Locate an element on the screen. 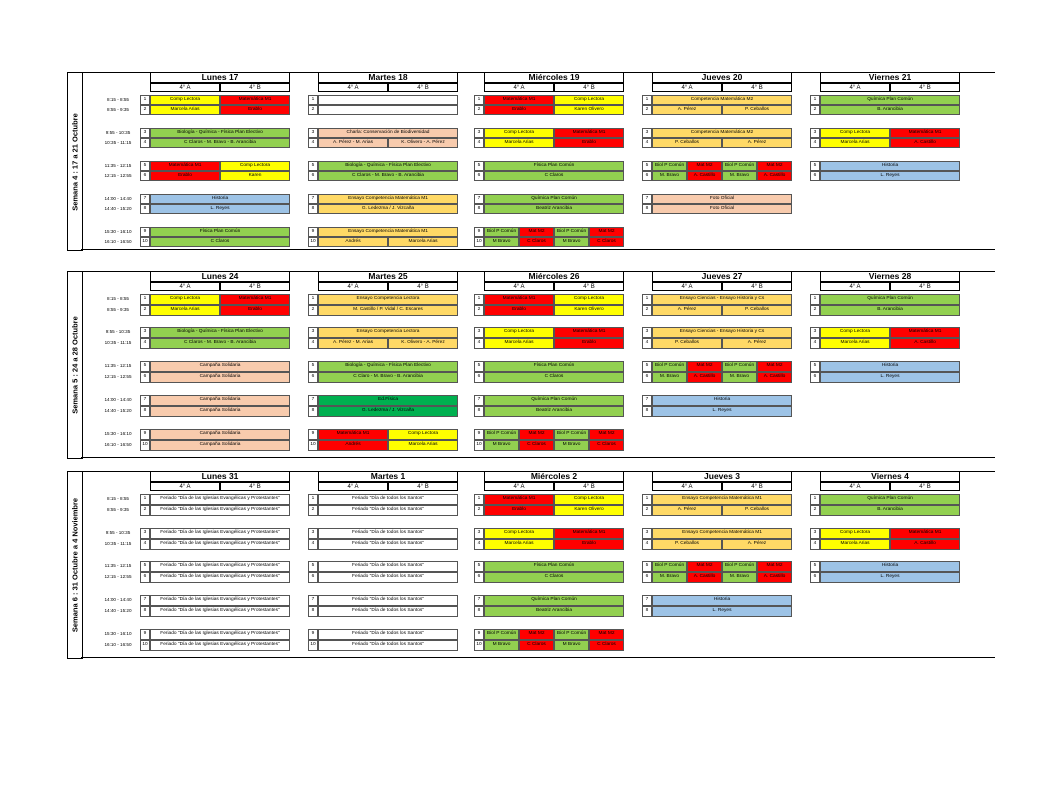 The width and height of the screenshot is (1050, 811). time-slot: 10:35 - 11:15 is located at coordinates (118, 342).